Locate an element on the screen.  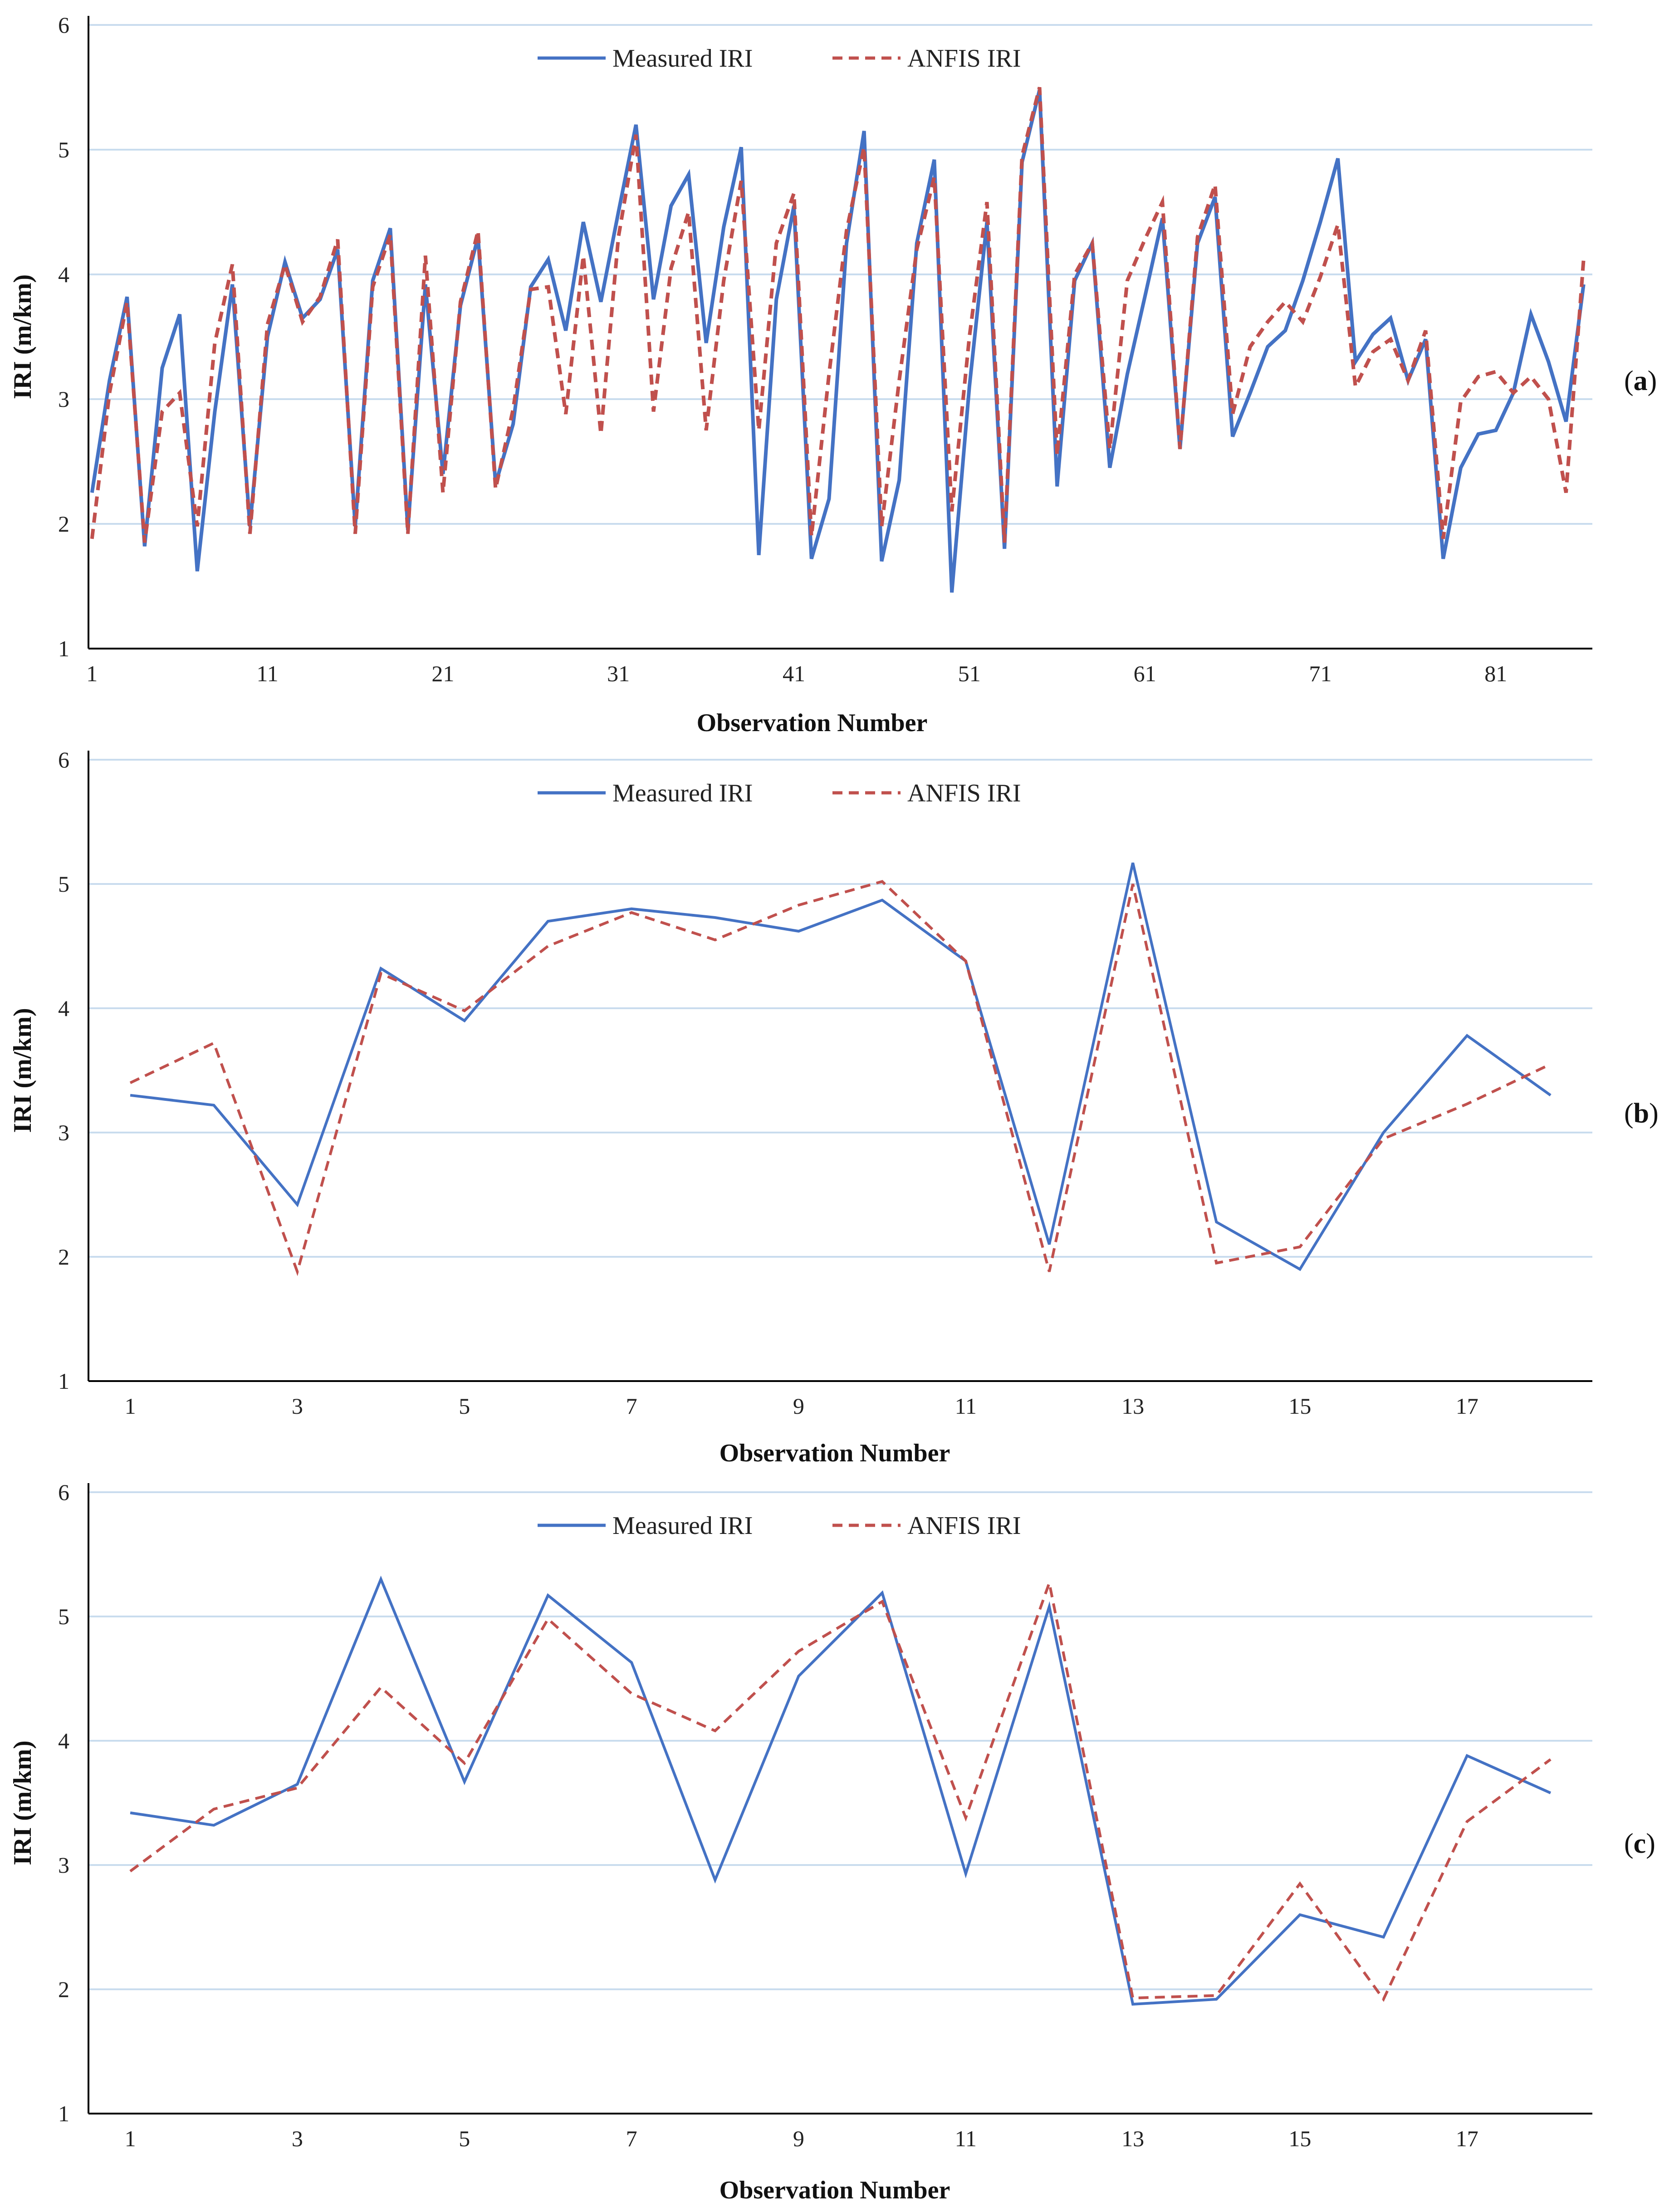
x-tick-label: 61 is located at coordinates (1145, 673).